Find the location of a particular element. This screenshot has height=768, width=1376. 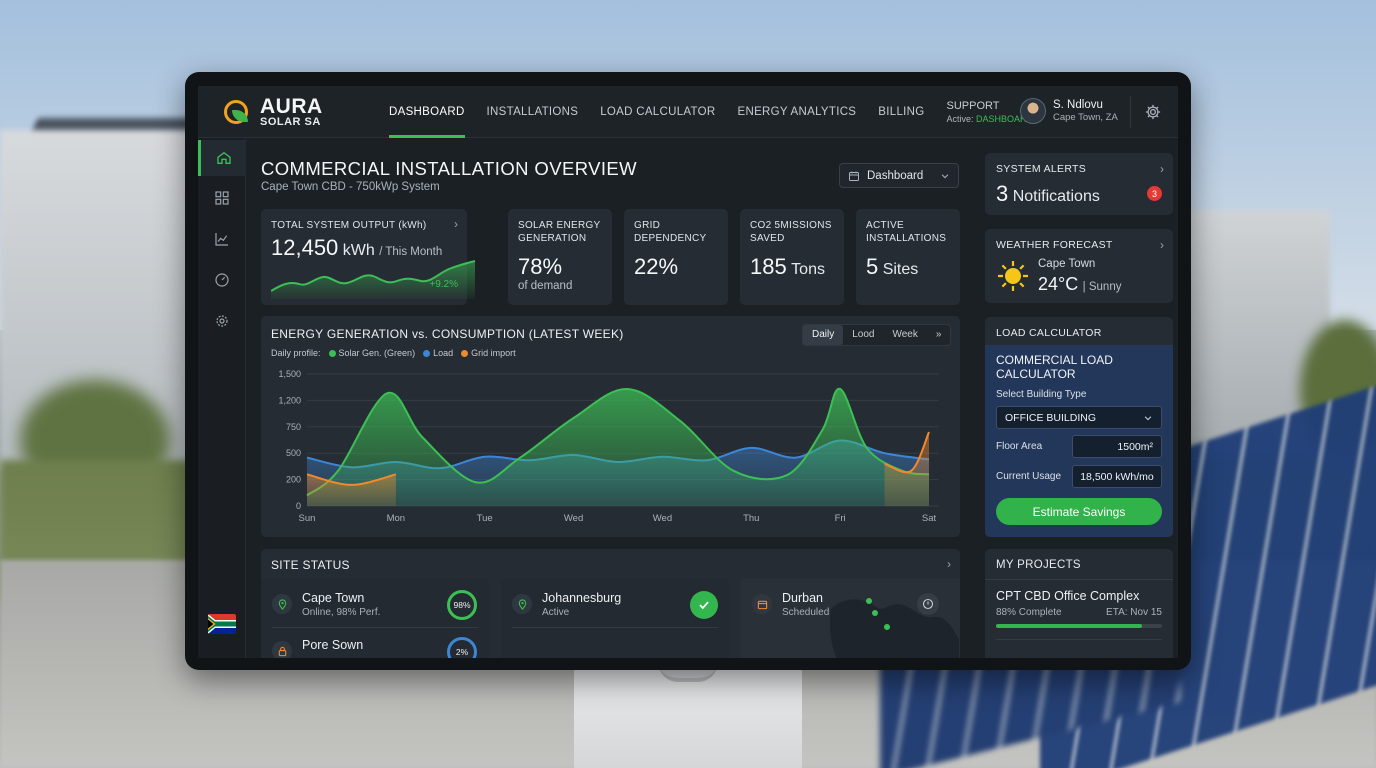

nav-support: SUPPORT Active: DASHBOARD is located at coordinates (989, 112).